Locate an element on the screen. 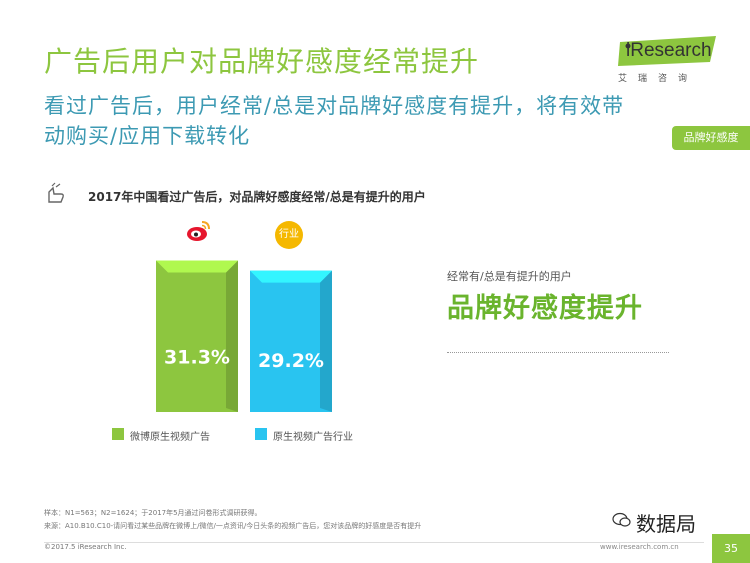 The width and height of the screenshot is (750, 563). page-subtitle-line1: 看过广告后，用户经常/总是对品牌好感度有提升，将有效带 is located at coordinates (334, 106).